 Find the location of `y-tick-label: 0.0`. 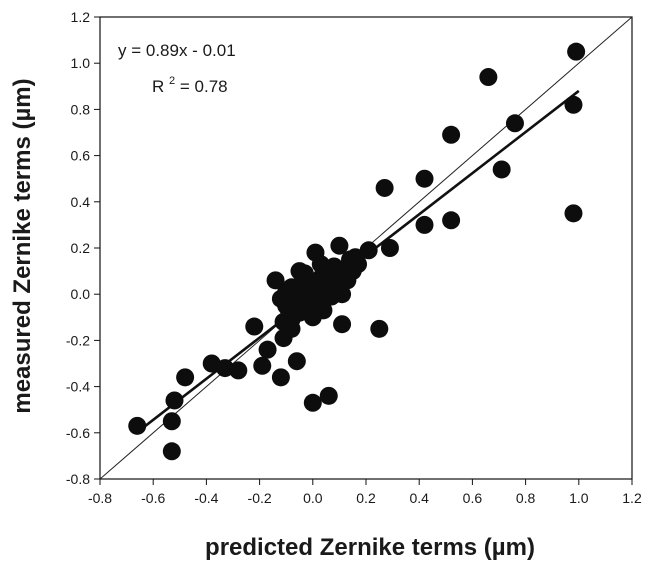

y-tick-label: 0.0 is located at coordinates (81, 294).